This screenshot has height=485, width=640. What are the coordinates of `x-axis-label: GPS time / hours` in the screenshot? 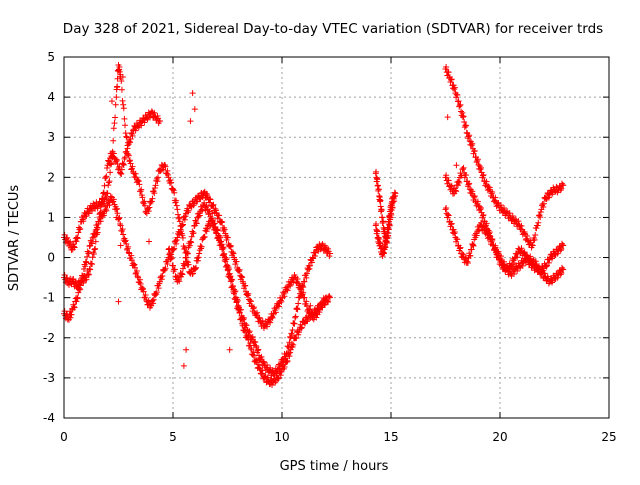 It's located at (334, 466).